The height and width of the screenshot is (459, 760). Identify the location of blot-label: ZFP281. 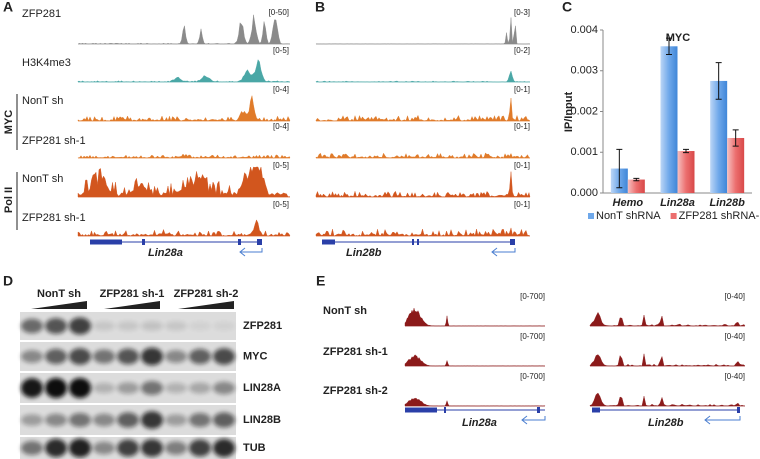
(262, 326).